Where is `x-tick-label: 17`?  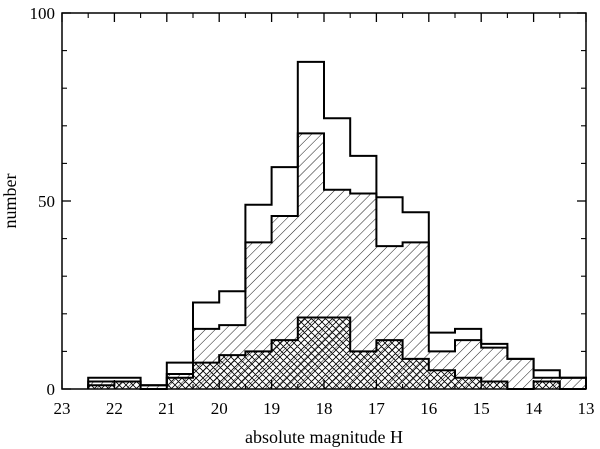 x-tick-label: 17 is located at coordinates (377, 408).